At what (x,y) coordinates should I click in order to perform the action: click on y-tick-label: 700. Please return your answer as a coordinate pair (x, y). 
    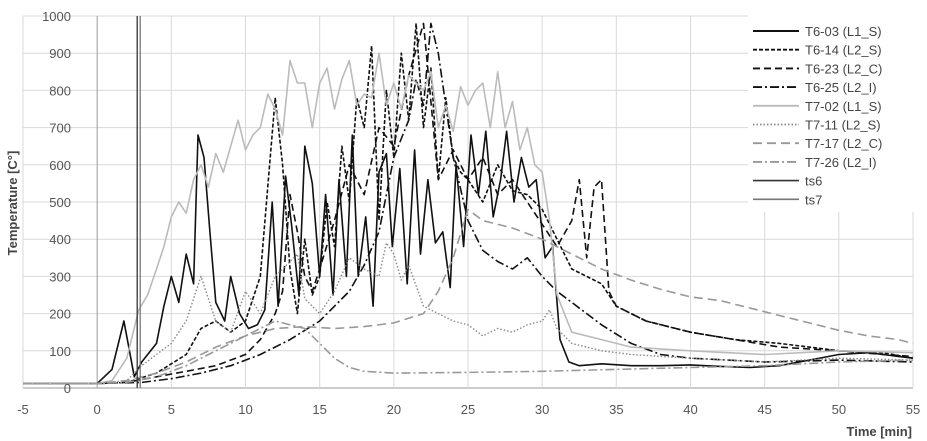
    Looking at the image, I should click on (60, 128).